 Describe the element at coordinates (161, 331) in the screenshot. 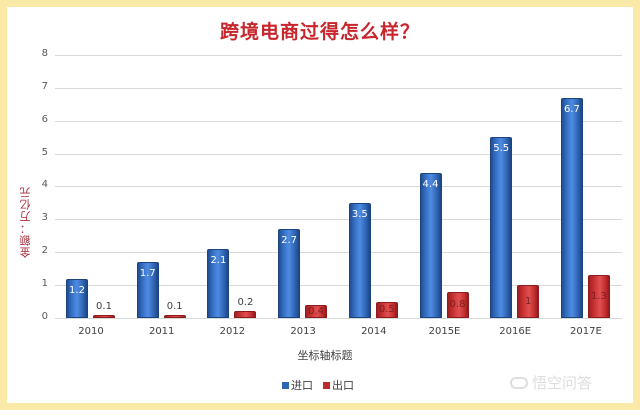

I see `x-tick-label: 2011` at that location.